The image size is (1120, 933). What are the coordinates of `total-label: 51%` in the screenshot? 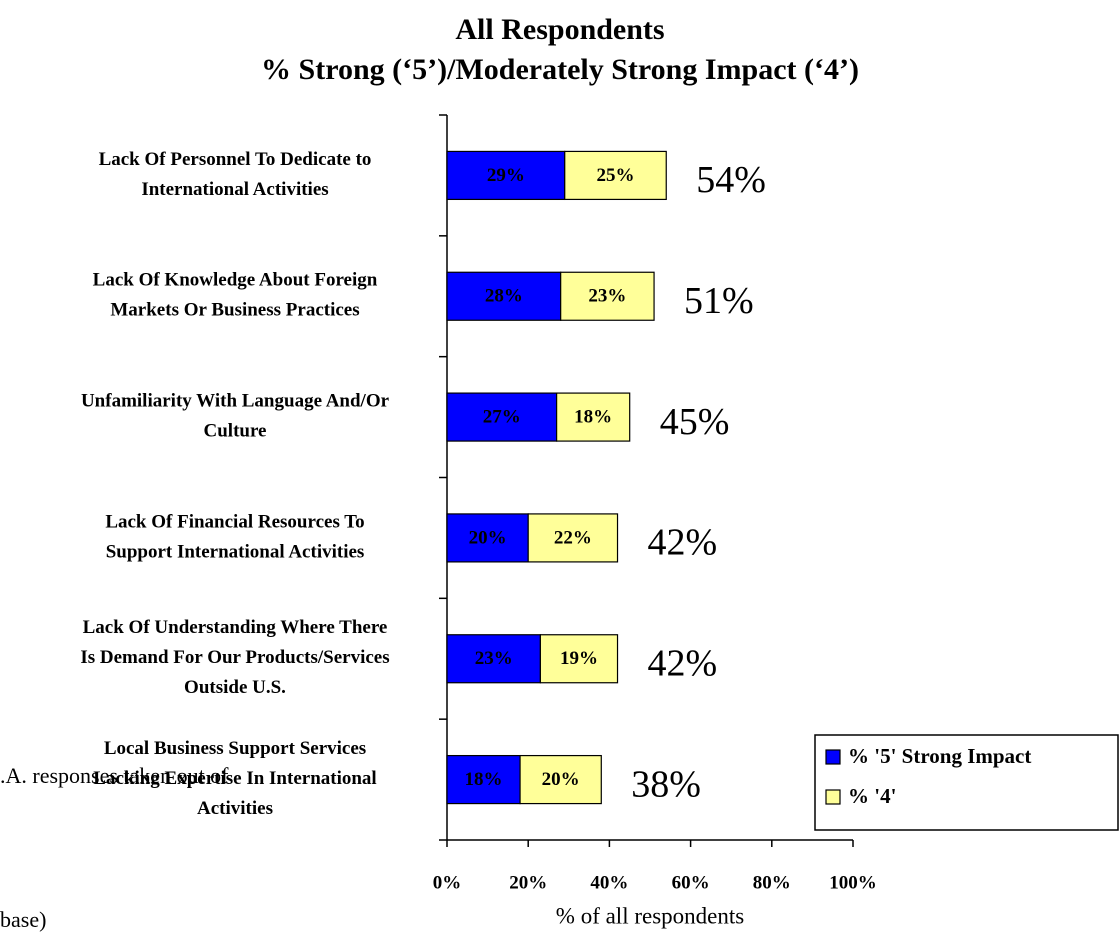 It's located at (719, 301).